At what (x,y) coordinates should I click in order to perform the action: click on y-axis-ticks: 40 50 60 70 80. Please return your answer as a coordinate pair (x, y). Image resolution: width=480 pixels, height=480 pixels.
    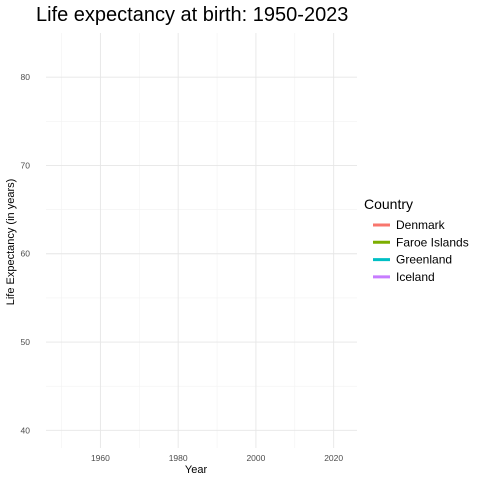
    Looking at the image, I should click on (26, 253).